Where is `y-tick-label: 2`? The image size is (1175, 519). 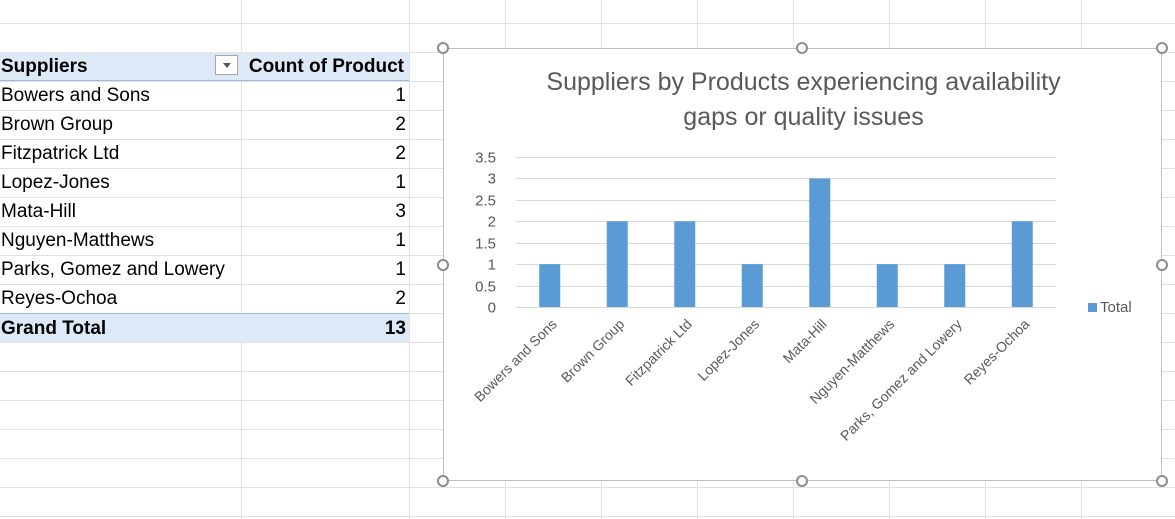 y-tick-label: 2 is located at coordinates (492, 222).